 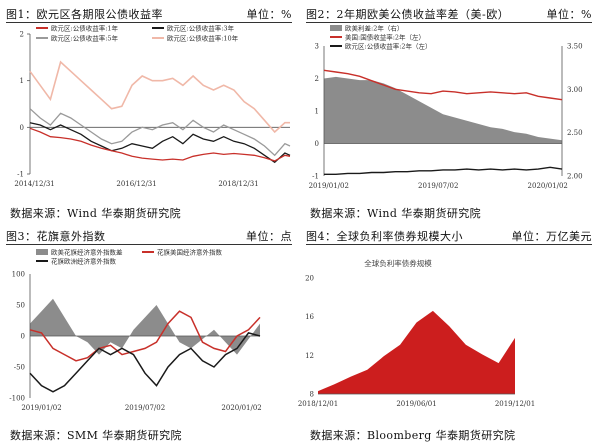 I want to click on legend-label: 欧元区:公债收益率:2年（左）, so click(x=388, y=46).